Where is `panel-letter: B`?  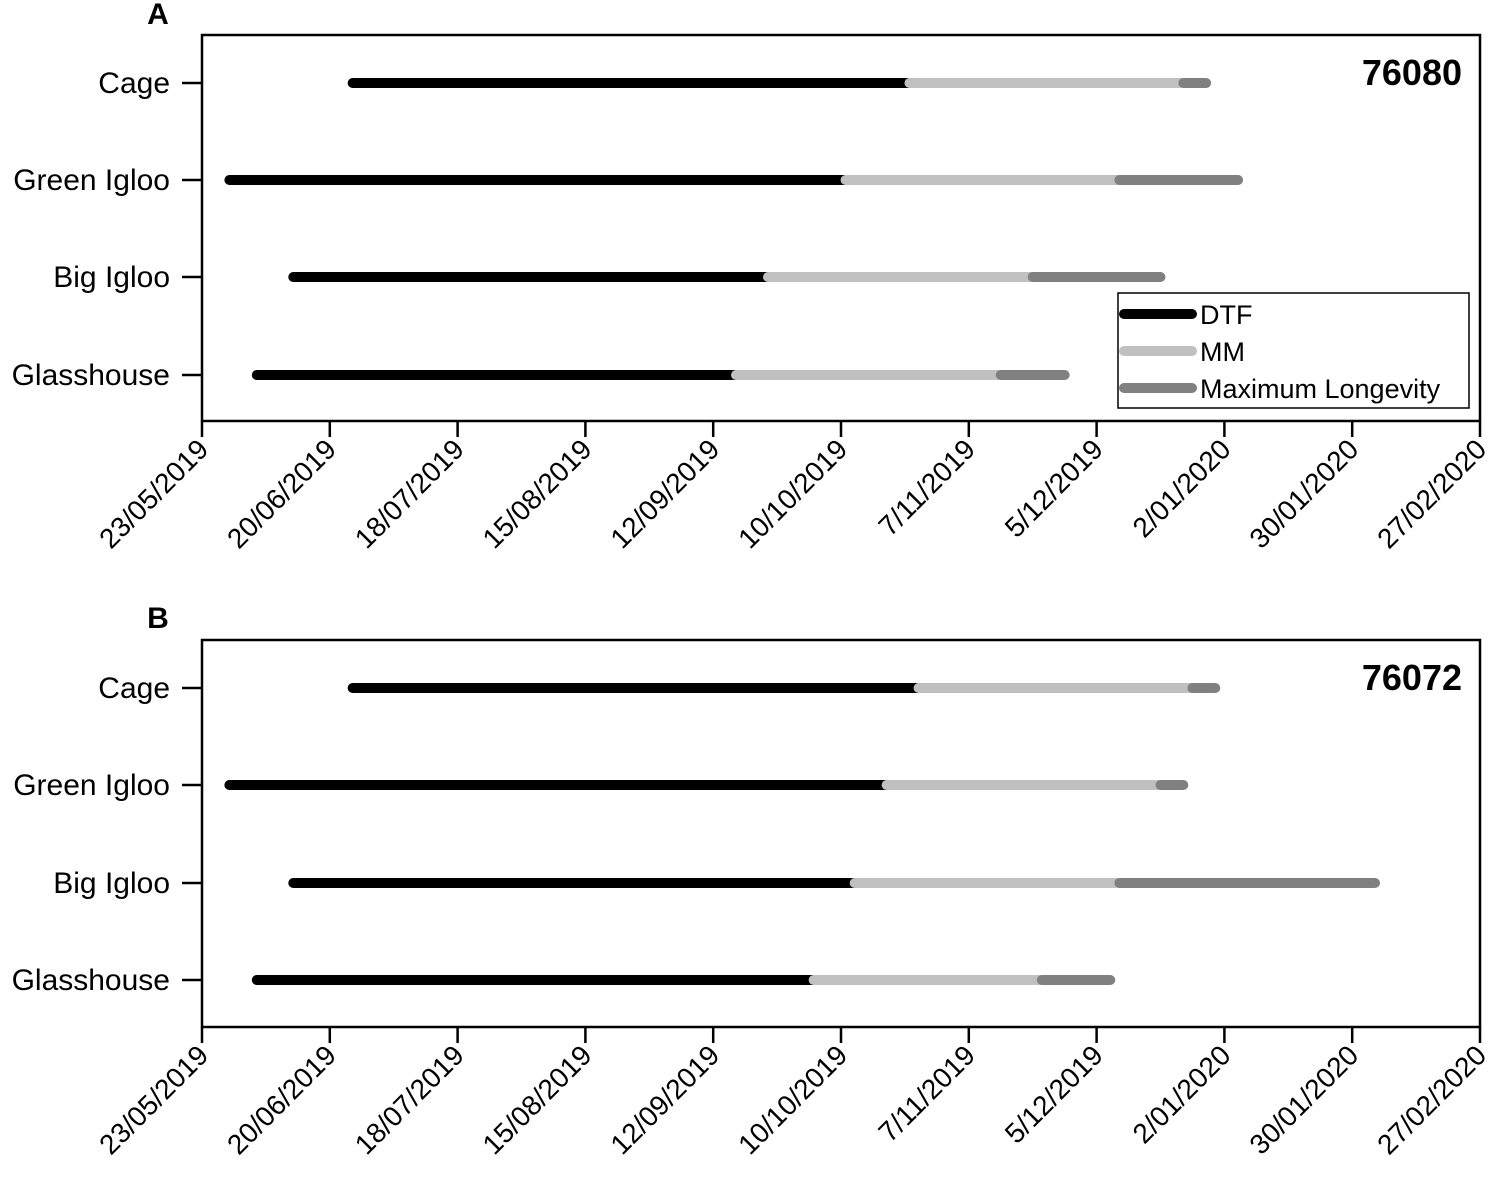
panel-letter: B is located at coordinates (158, 618).